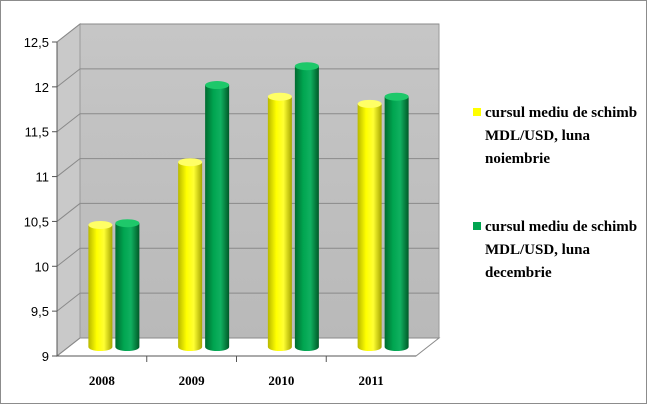 Image resolution: width=647 pixels, height=405 pixels. I want to click on y-tick-label: 9, so click(45, 356).